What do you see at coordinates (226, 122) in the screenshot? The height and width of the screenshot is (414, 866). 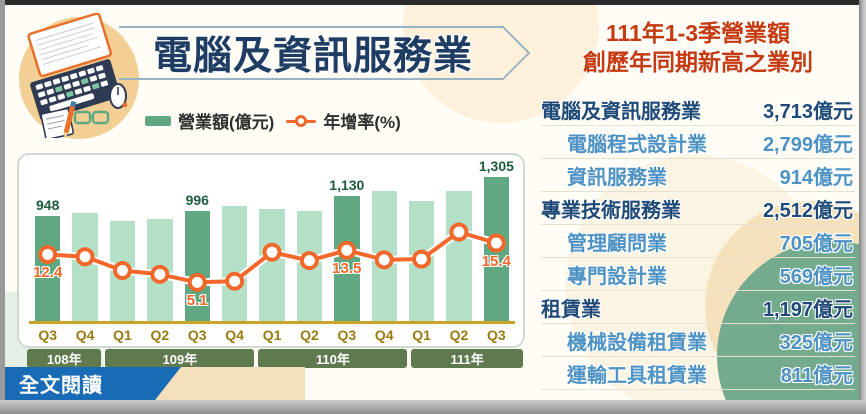 I see `legend-bar-label: 營業額(億元)` at bounding box center [226, 122].